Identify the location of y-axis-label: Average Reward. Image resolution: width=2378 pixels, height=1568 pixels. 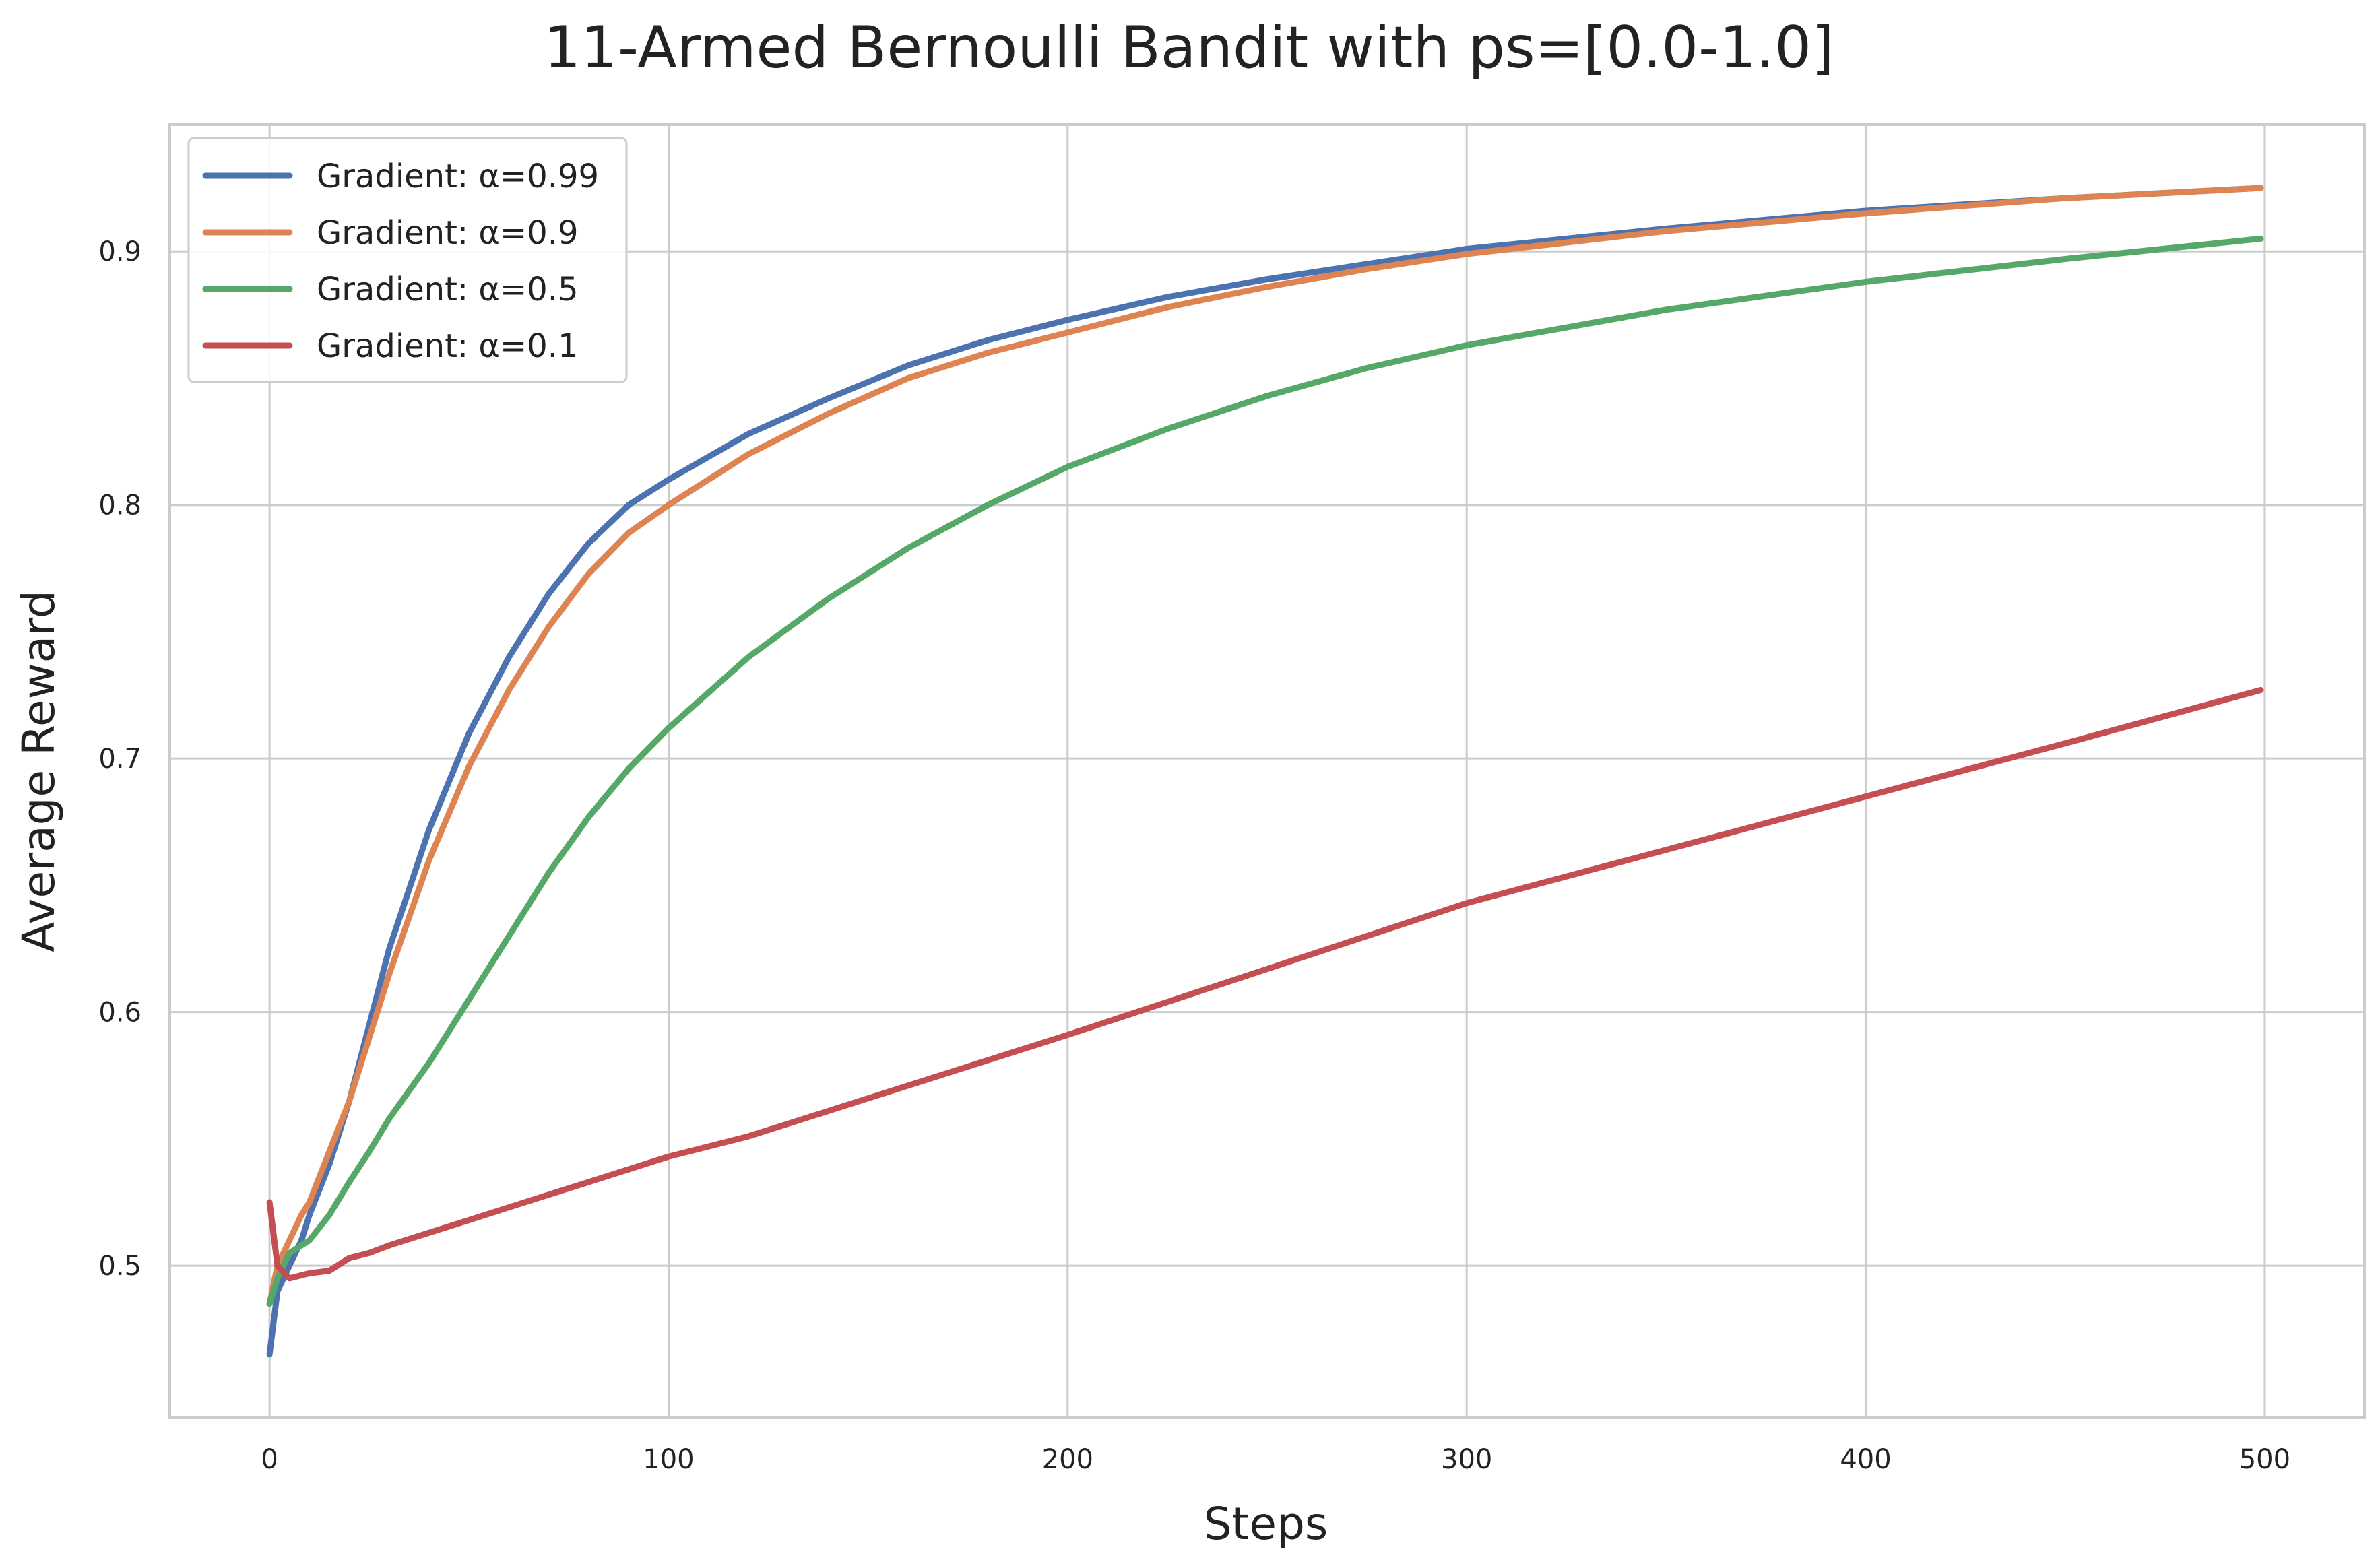
(39, 771).